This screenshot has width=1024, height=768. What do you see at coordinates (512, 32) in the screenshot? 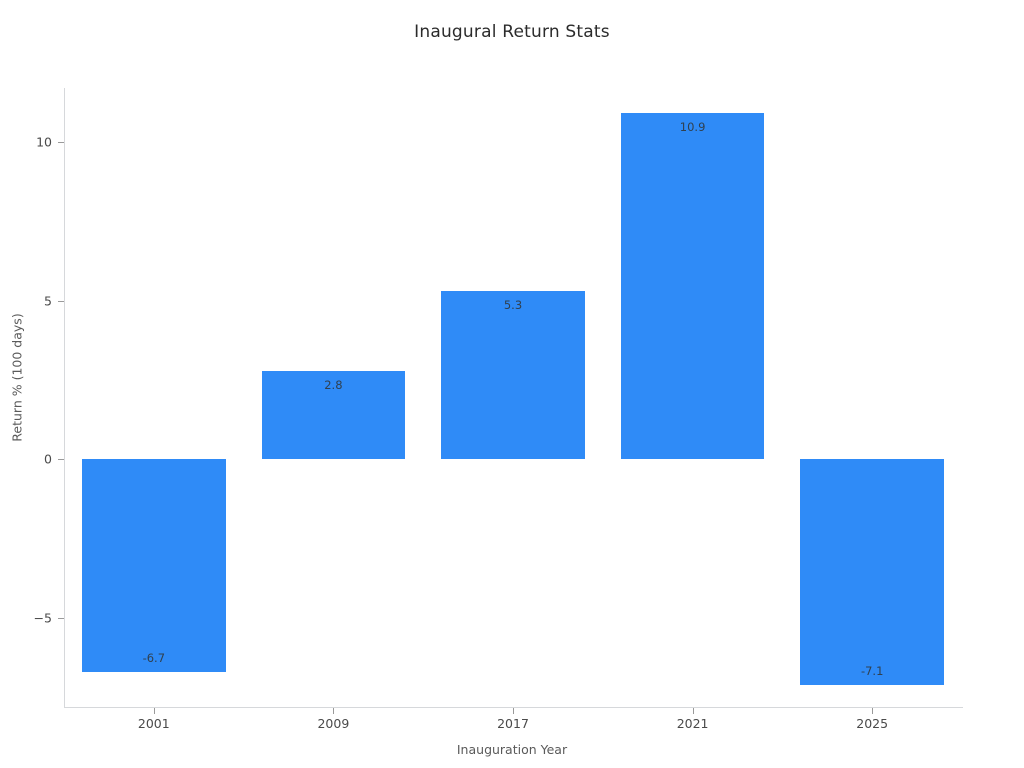
I see `chart-title: Inaugural Return Stats` at bounding box center [512, 32].